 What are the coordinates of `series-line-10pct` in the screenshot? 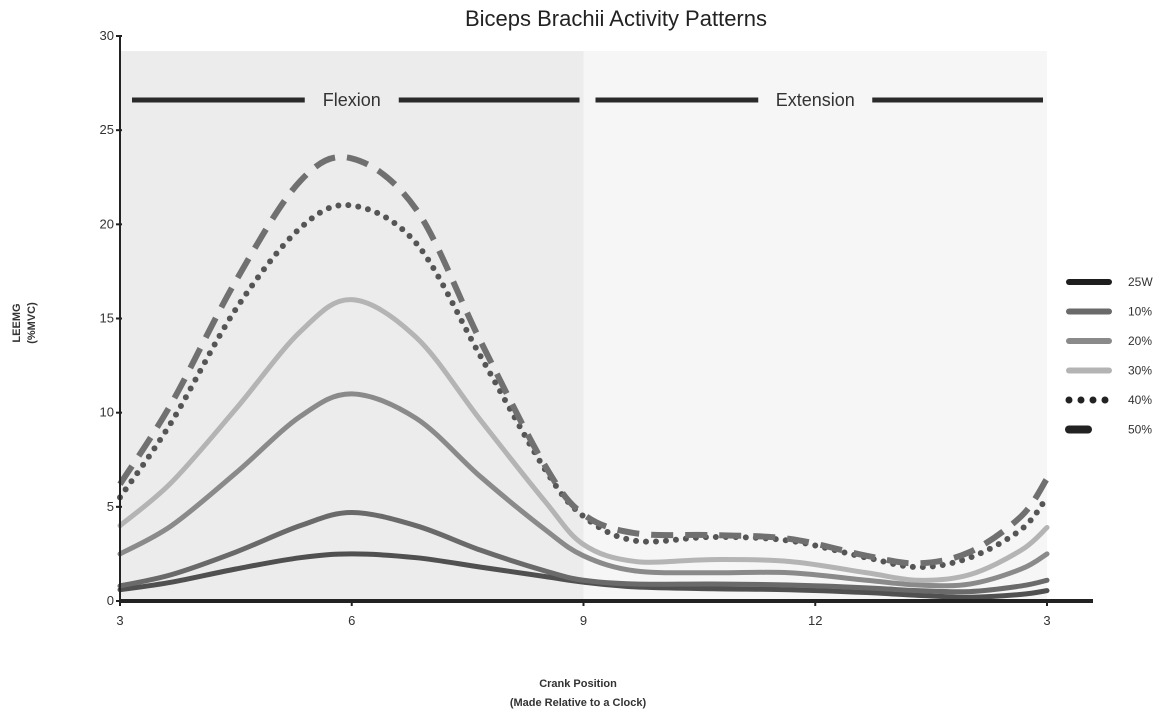 It's located at (583, 552).